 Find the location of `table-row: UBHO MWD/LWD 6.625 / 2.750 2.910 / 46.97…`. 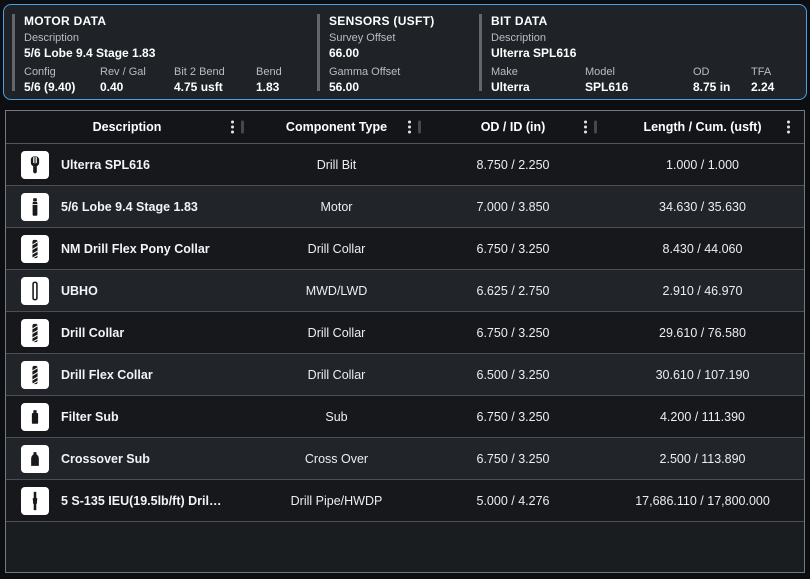

table-row: UBHO MWD/LWD 6.625 / 2.750 2.910 / 46.97… is located at coordinates (405, 291).